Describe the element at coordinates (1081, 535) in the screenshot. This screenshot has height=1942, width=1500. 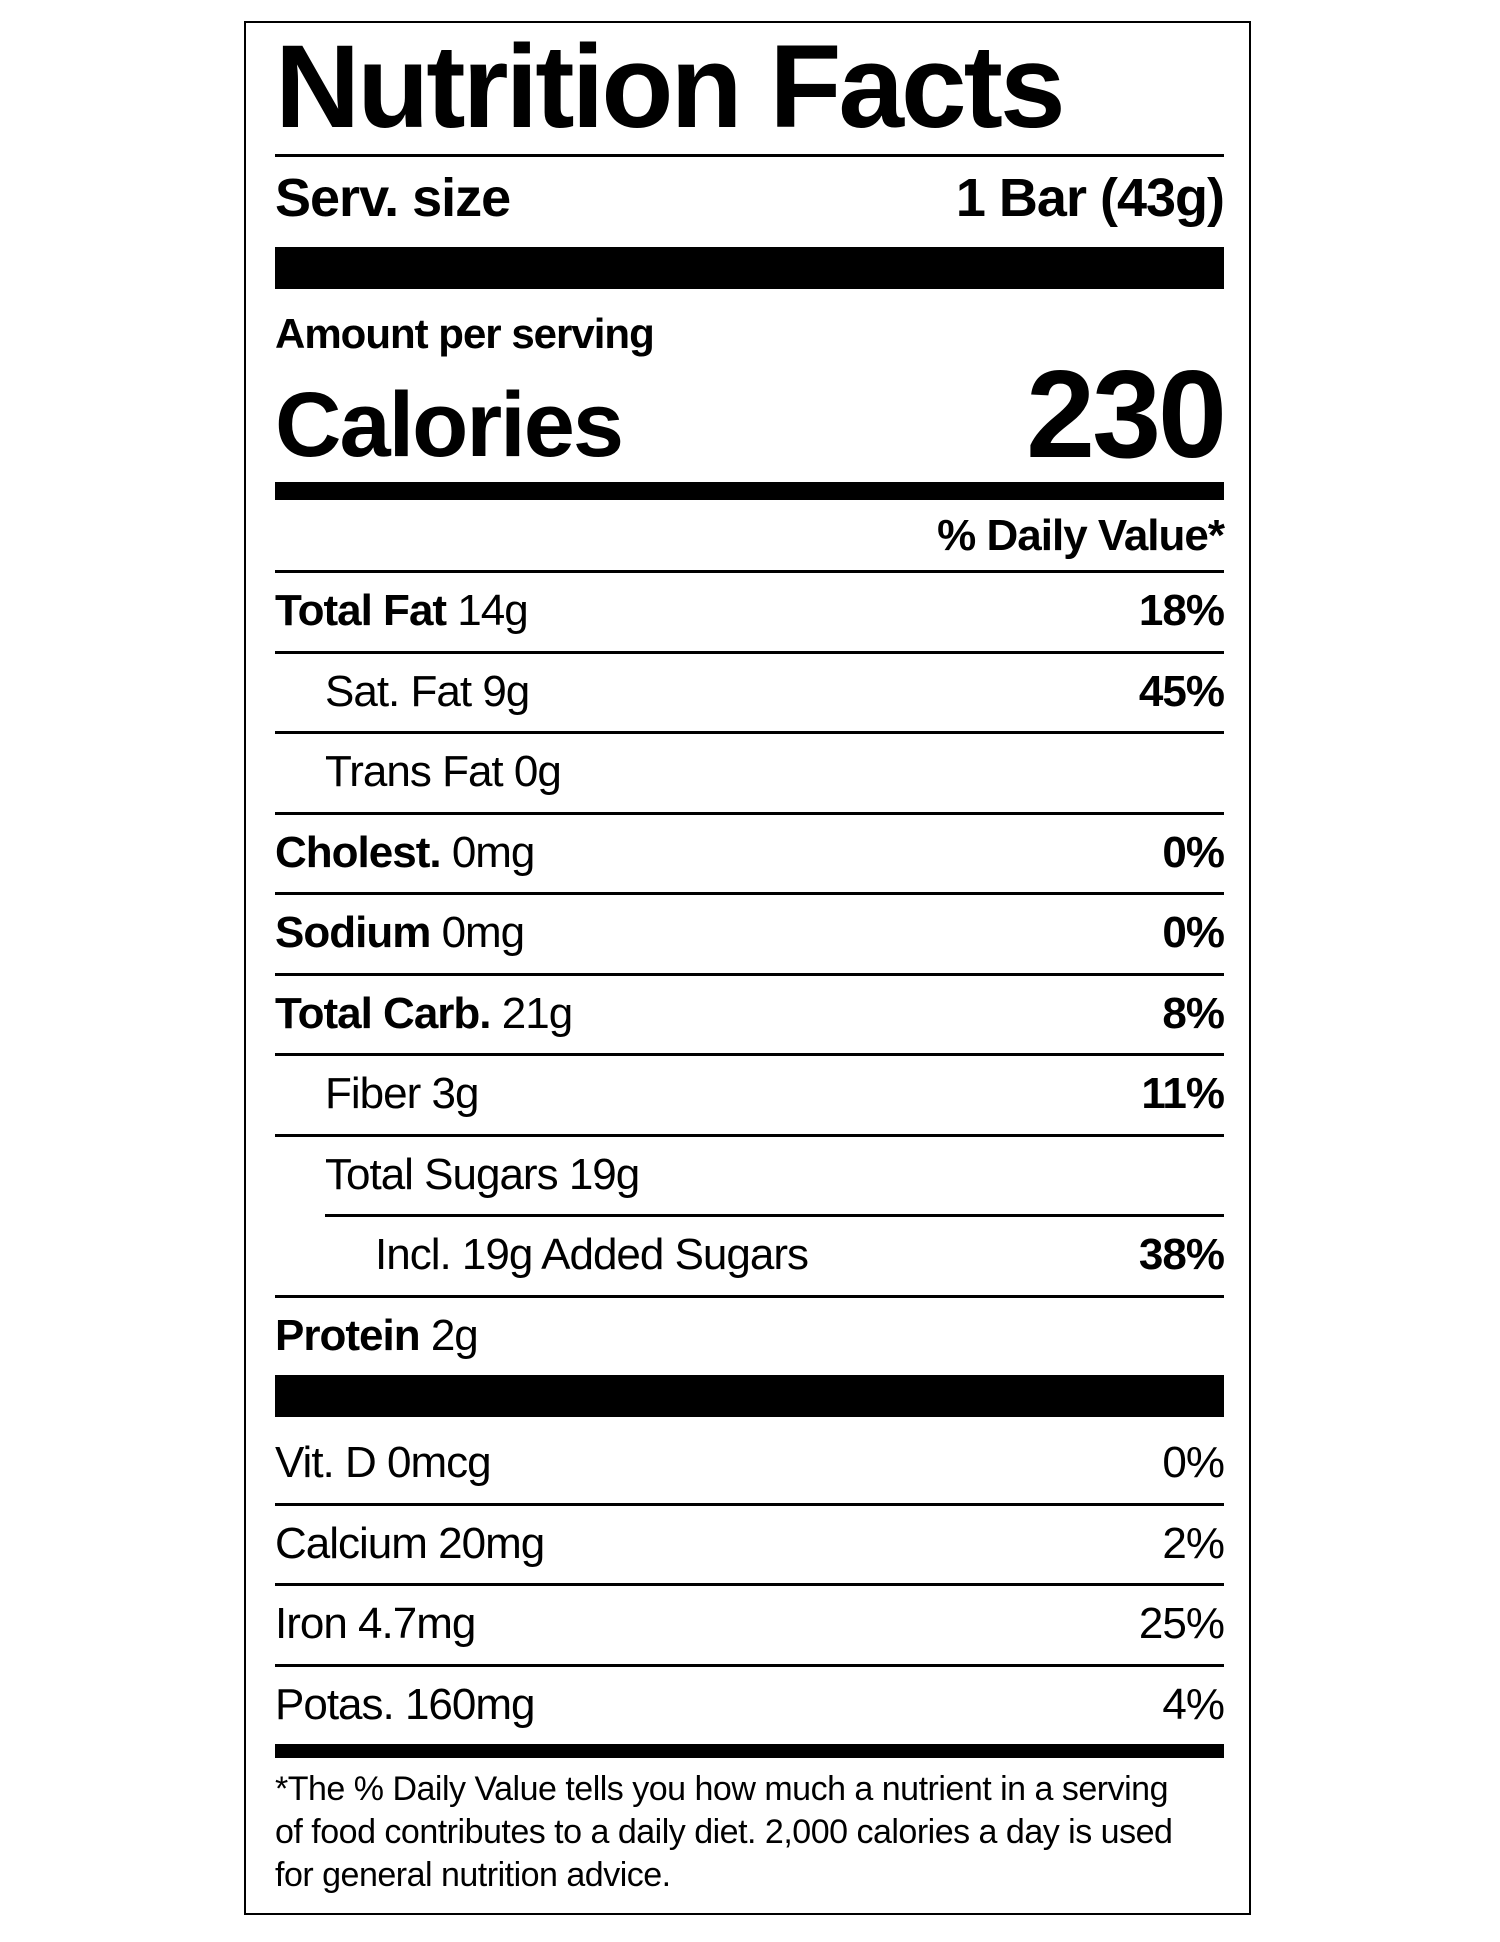
I see `daily-value-label: % Daily Value*` at that location.